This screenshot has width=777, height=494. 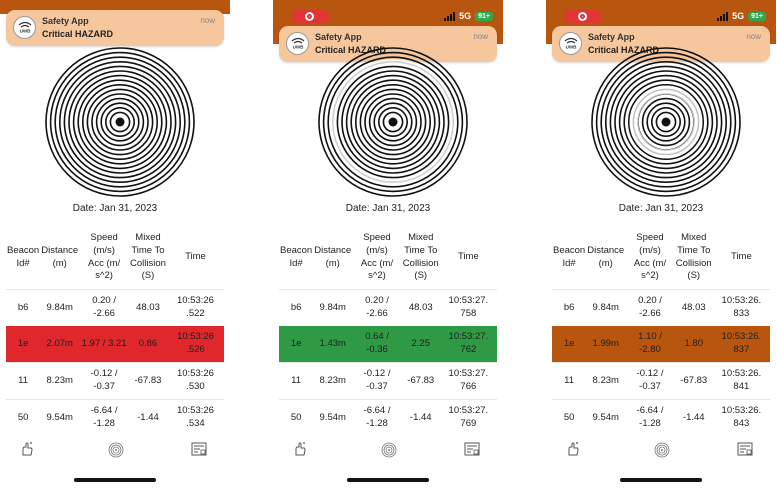 I want to click on column-header-line: Acc (m/, so click(x=104, y=263).